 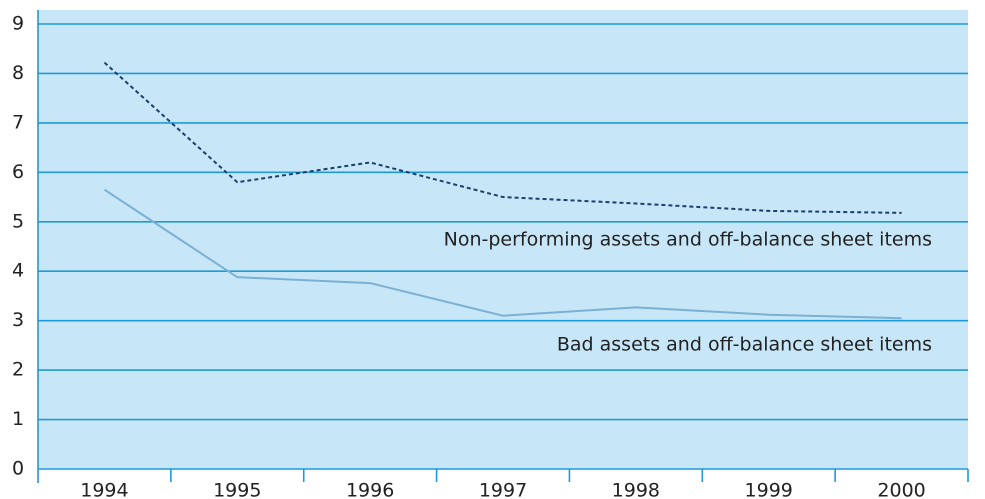 I want to click on y-tick-label: 0, so click(x=18, y=469).